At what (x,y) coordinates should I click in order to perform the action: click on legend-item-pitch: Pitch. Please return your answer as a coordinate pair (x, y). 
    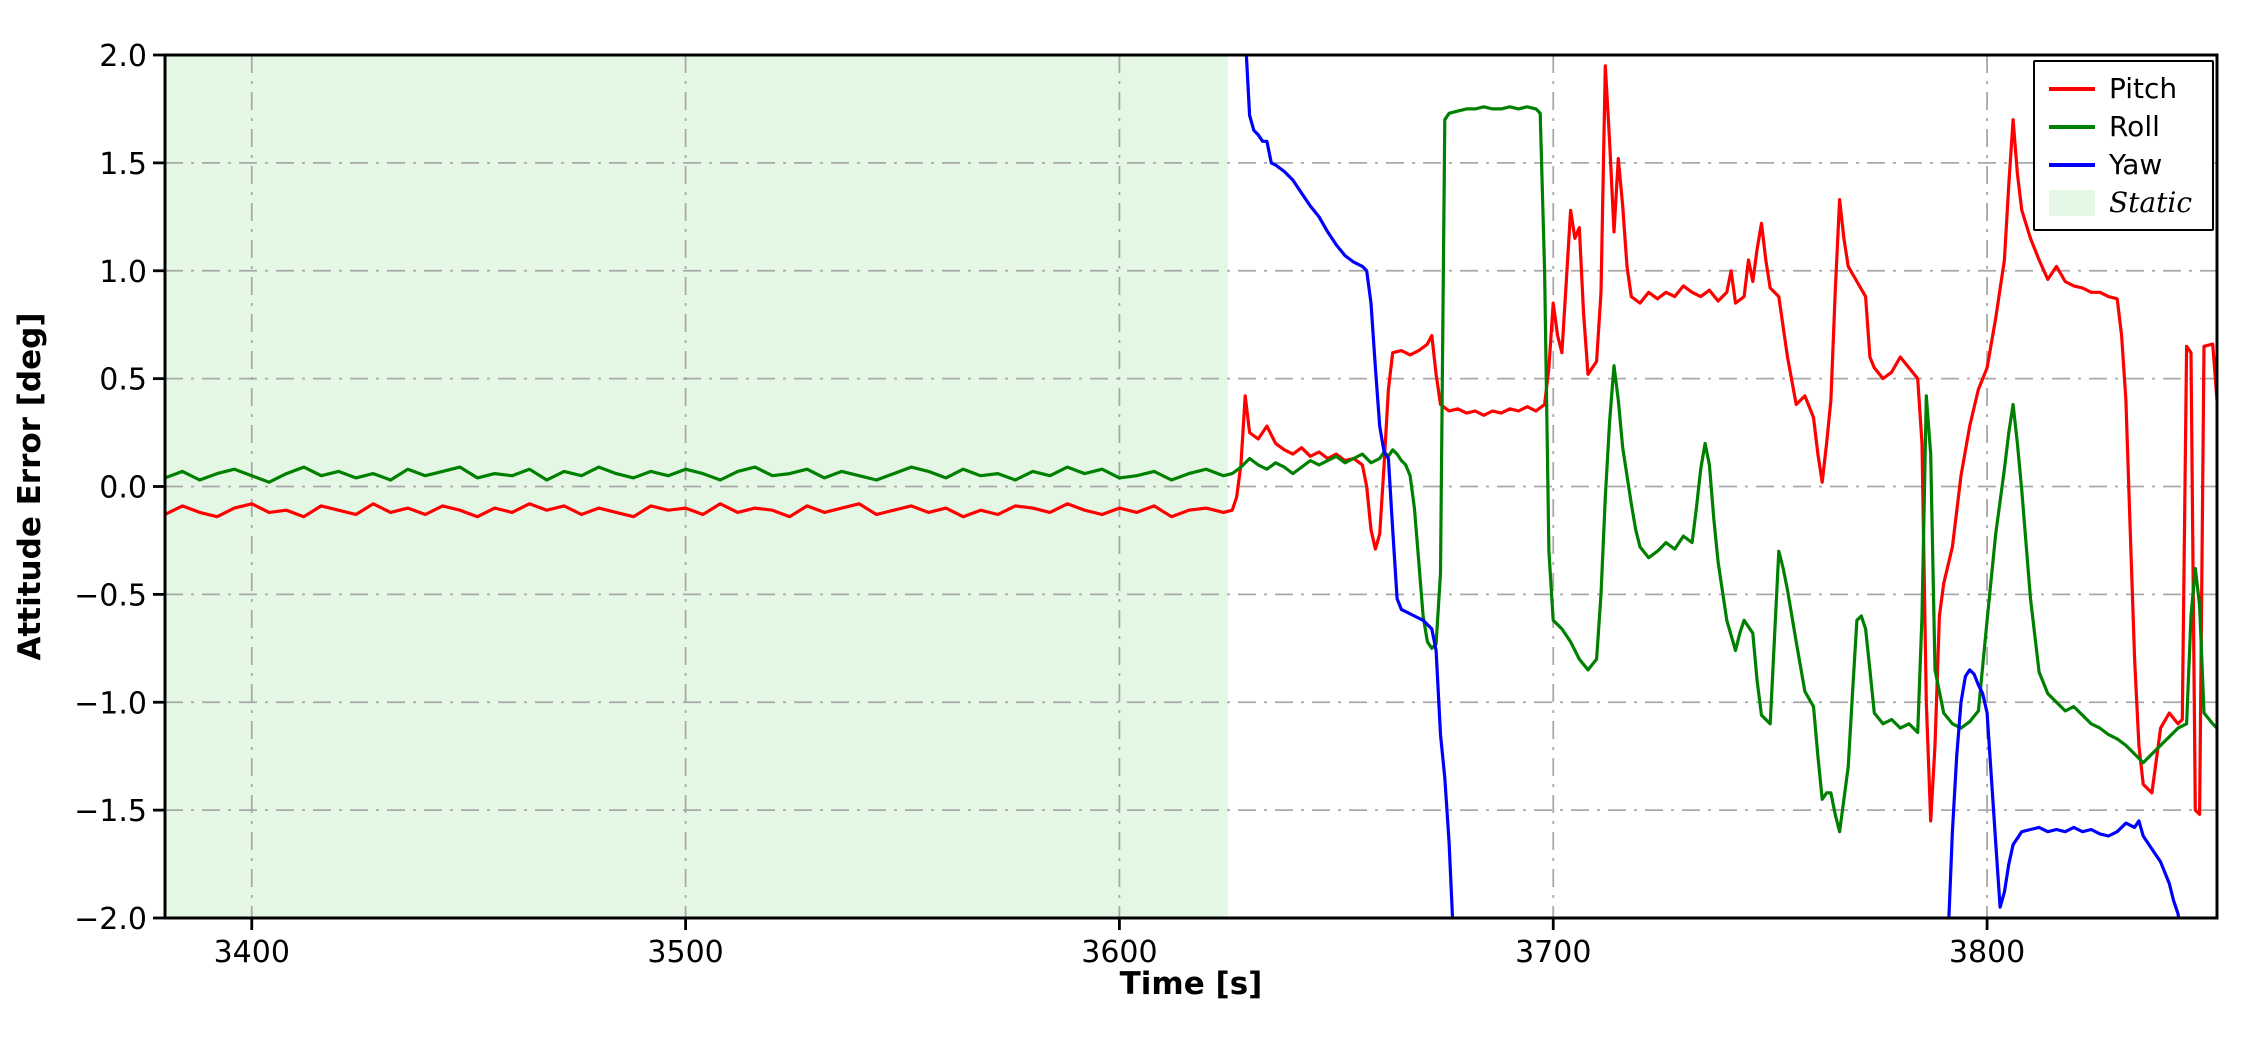
    Looking at the image, I should click on (2120, 88).